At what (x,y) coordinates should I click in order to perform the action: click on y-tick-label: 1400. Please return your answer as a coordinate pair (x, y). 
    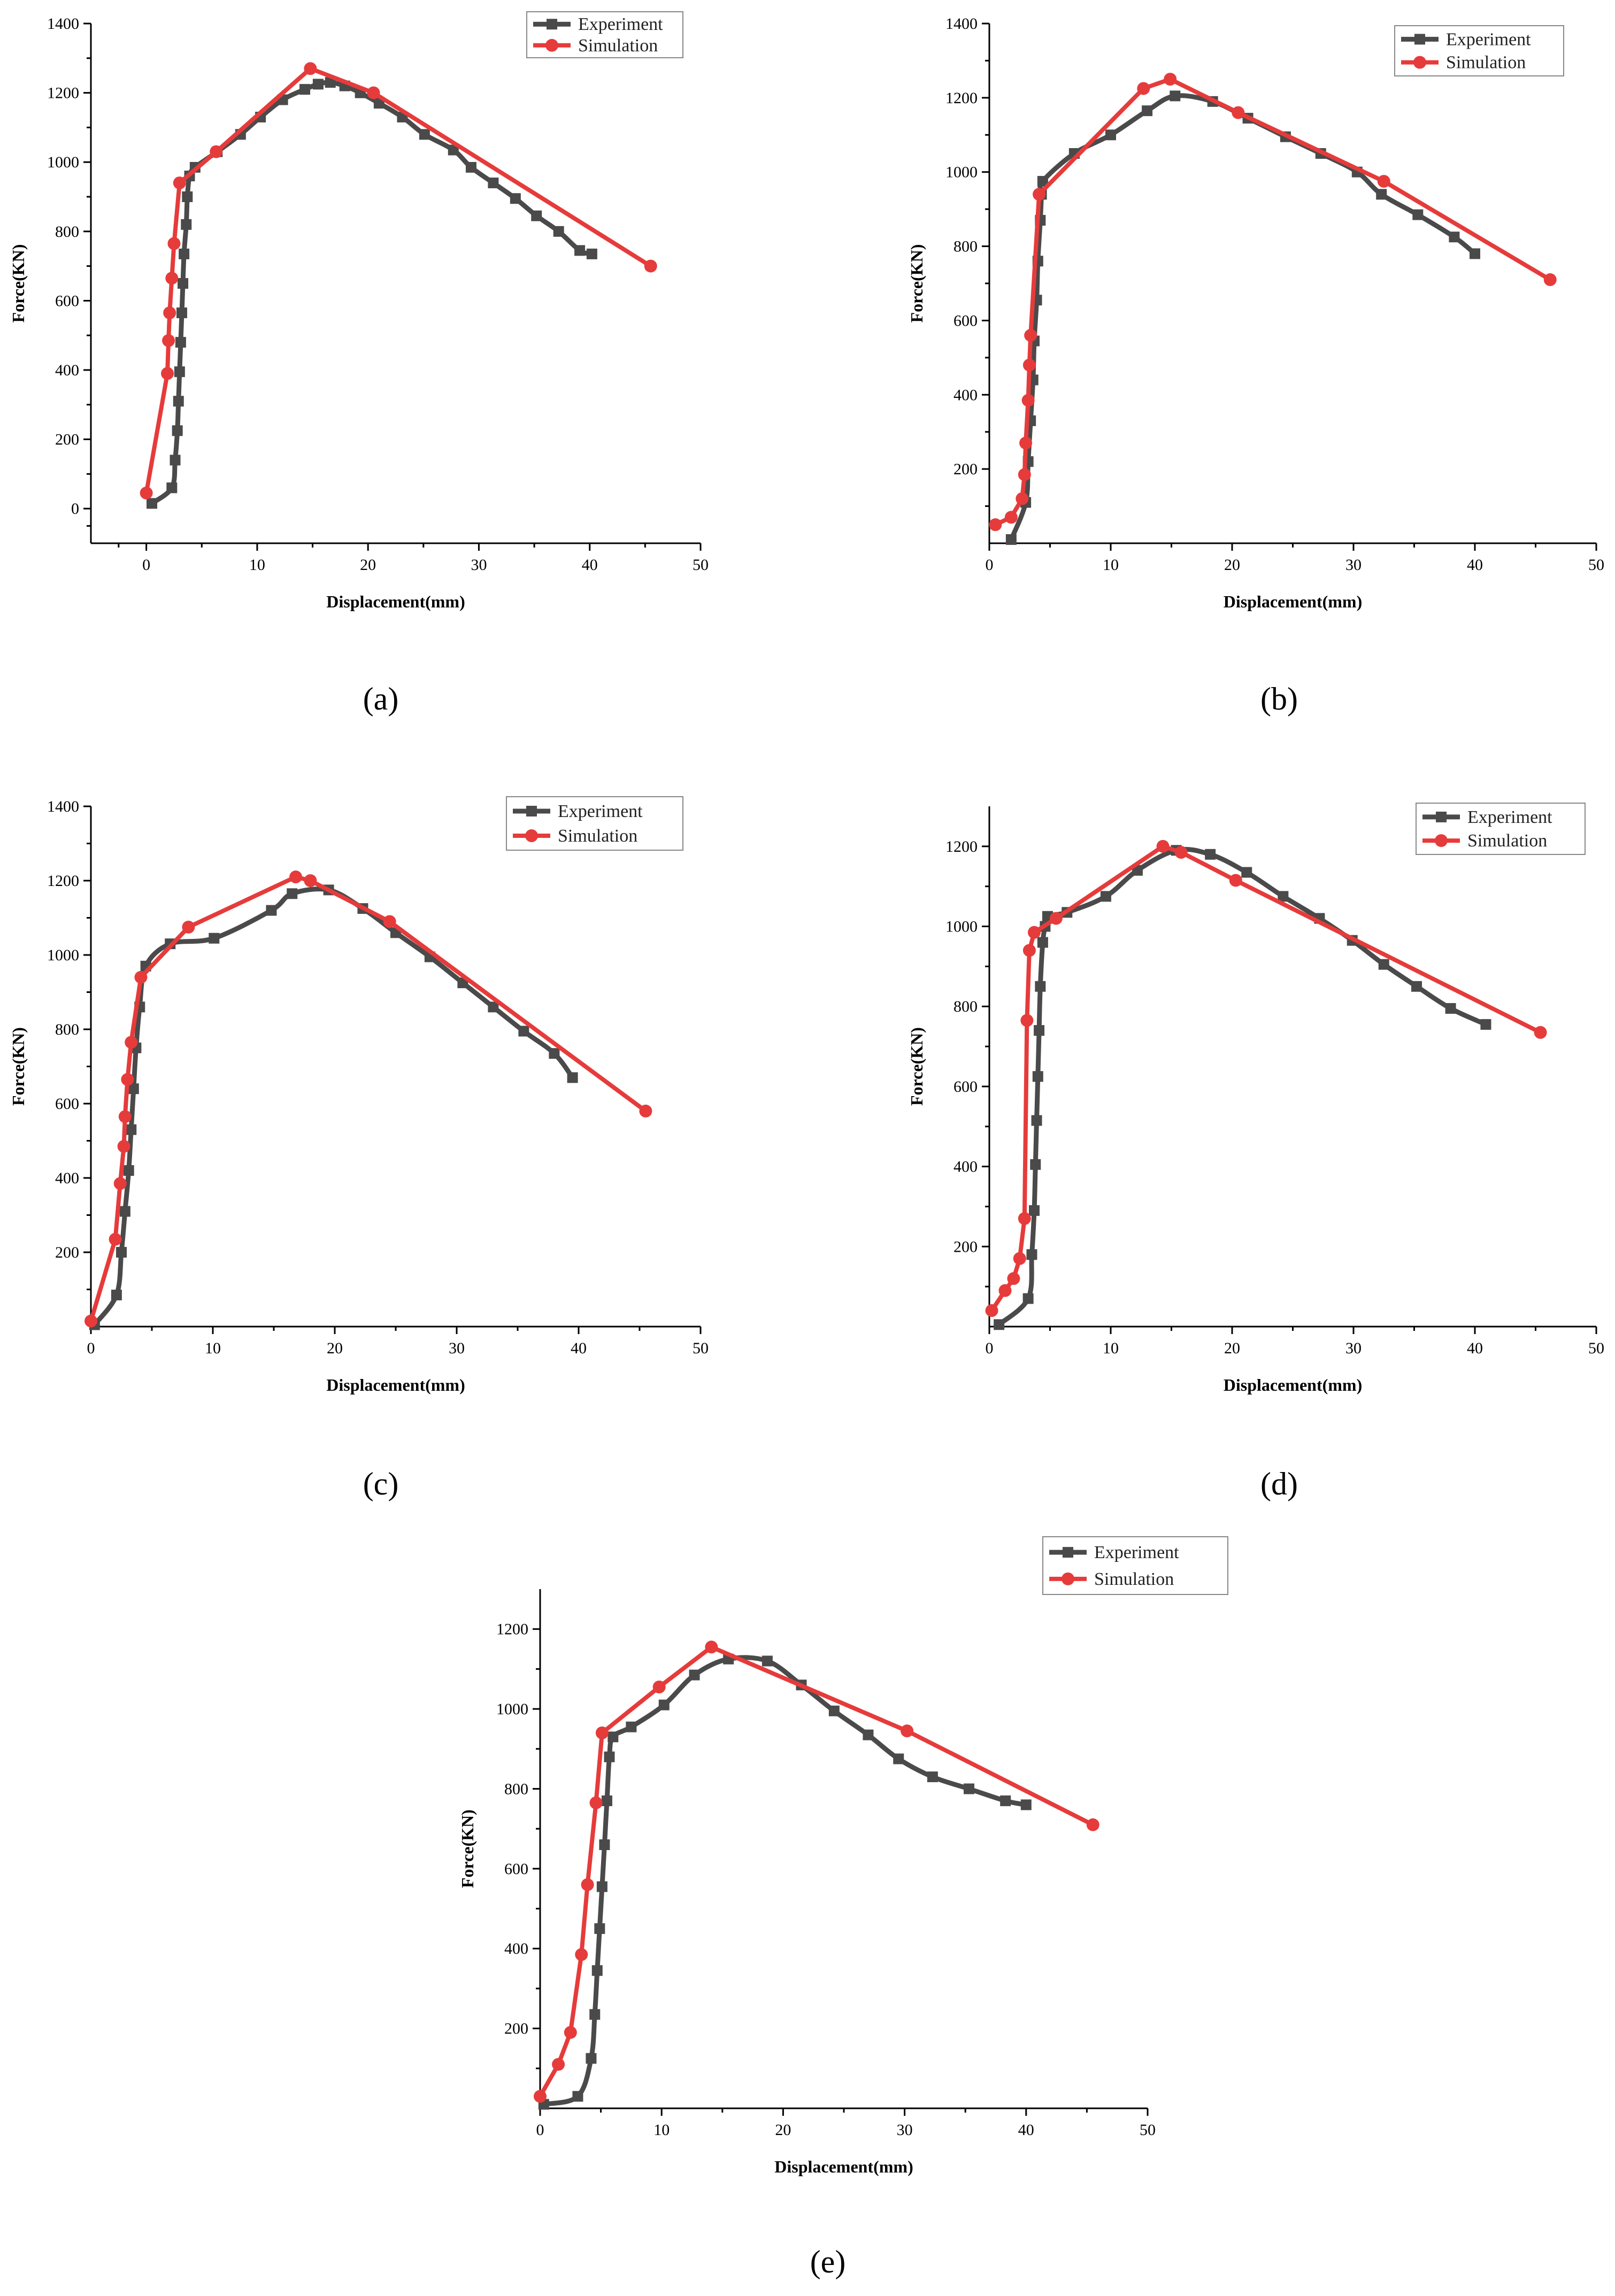
    Looking at the image, I should click on (962, 24).